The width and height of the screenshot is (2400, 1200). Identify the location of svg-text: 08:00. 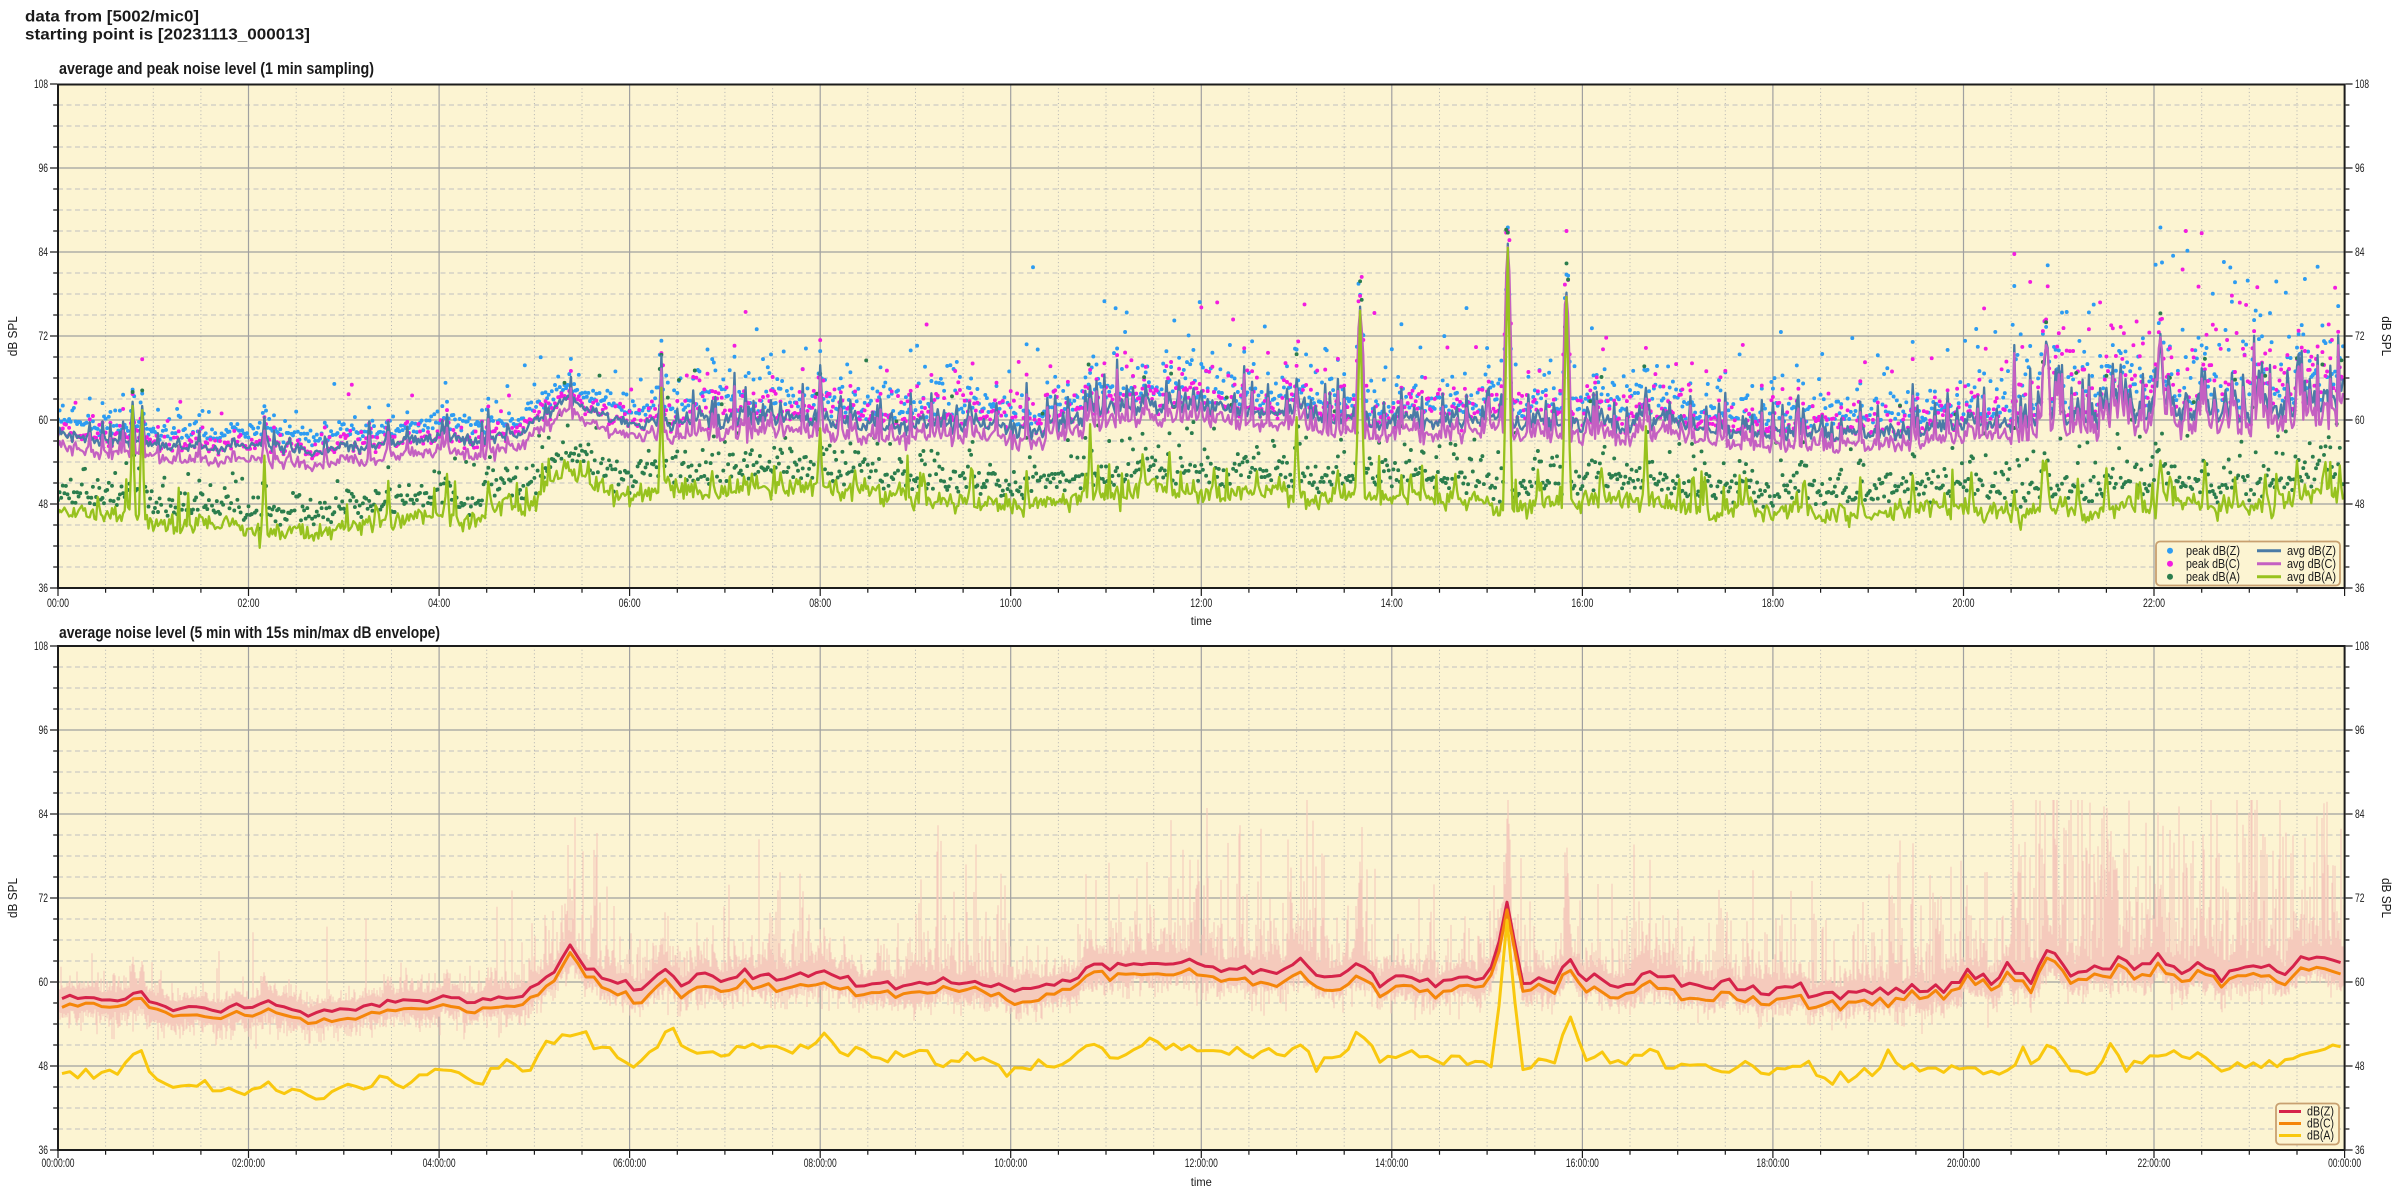
(820, 604).